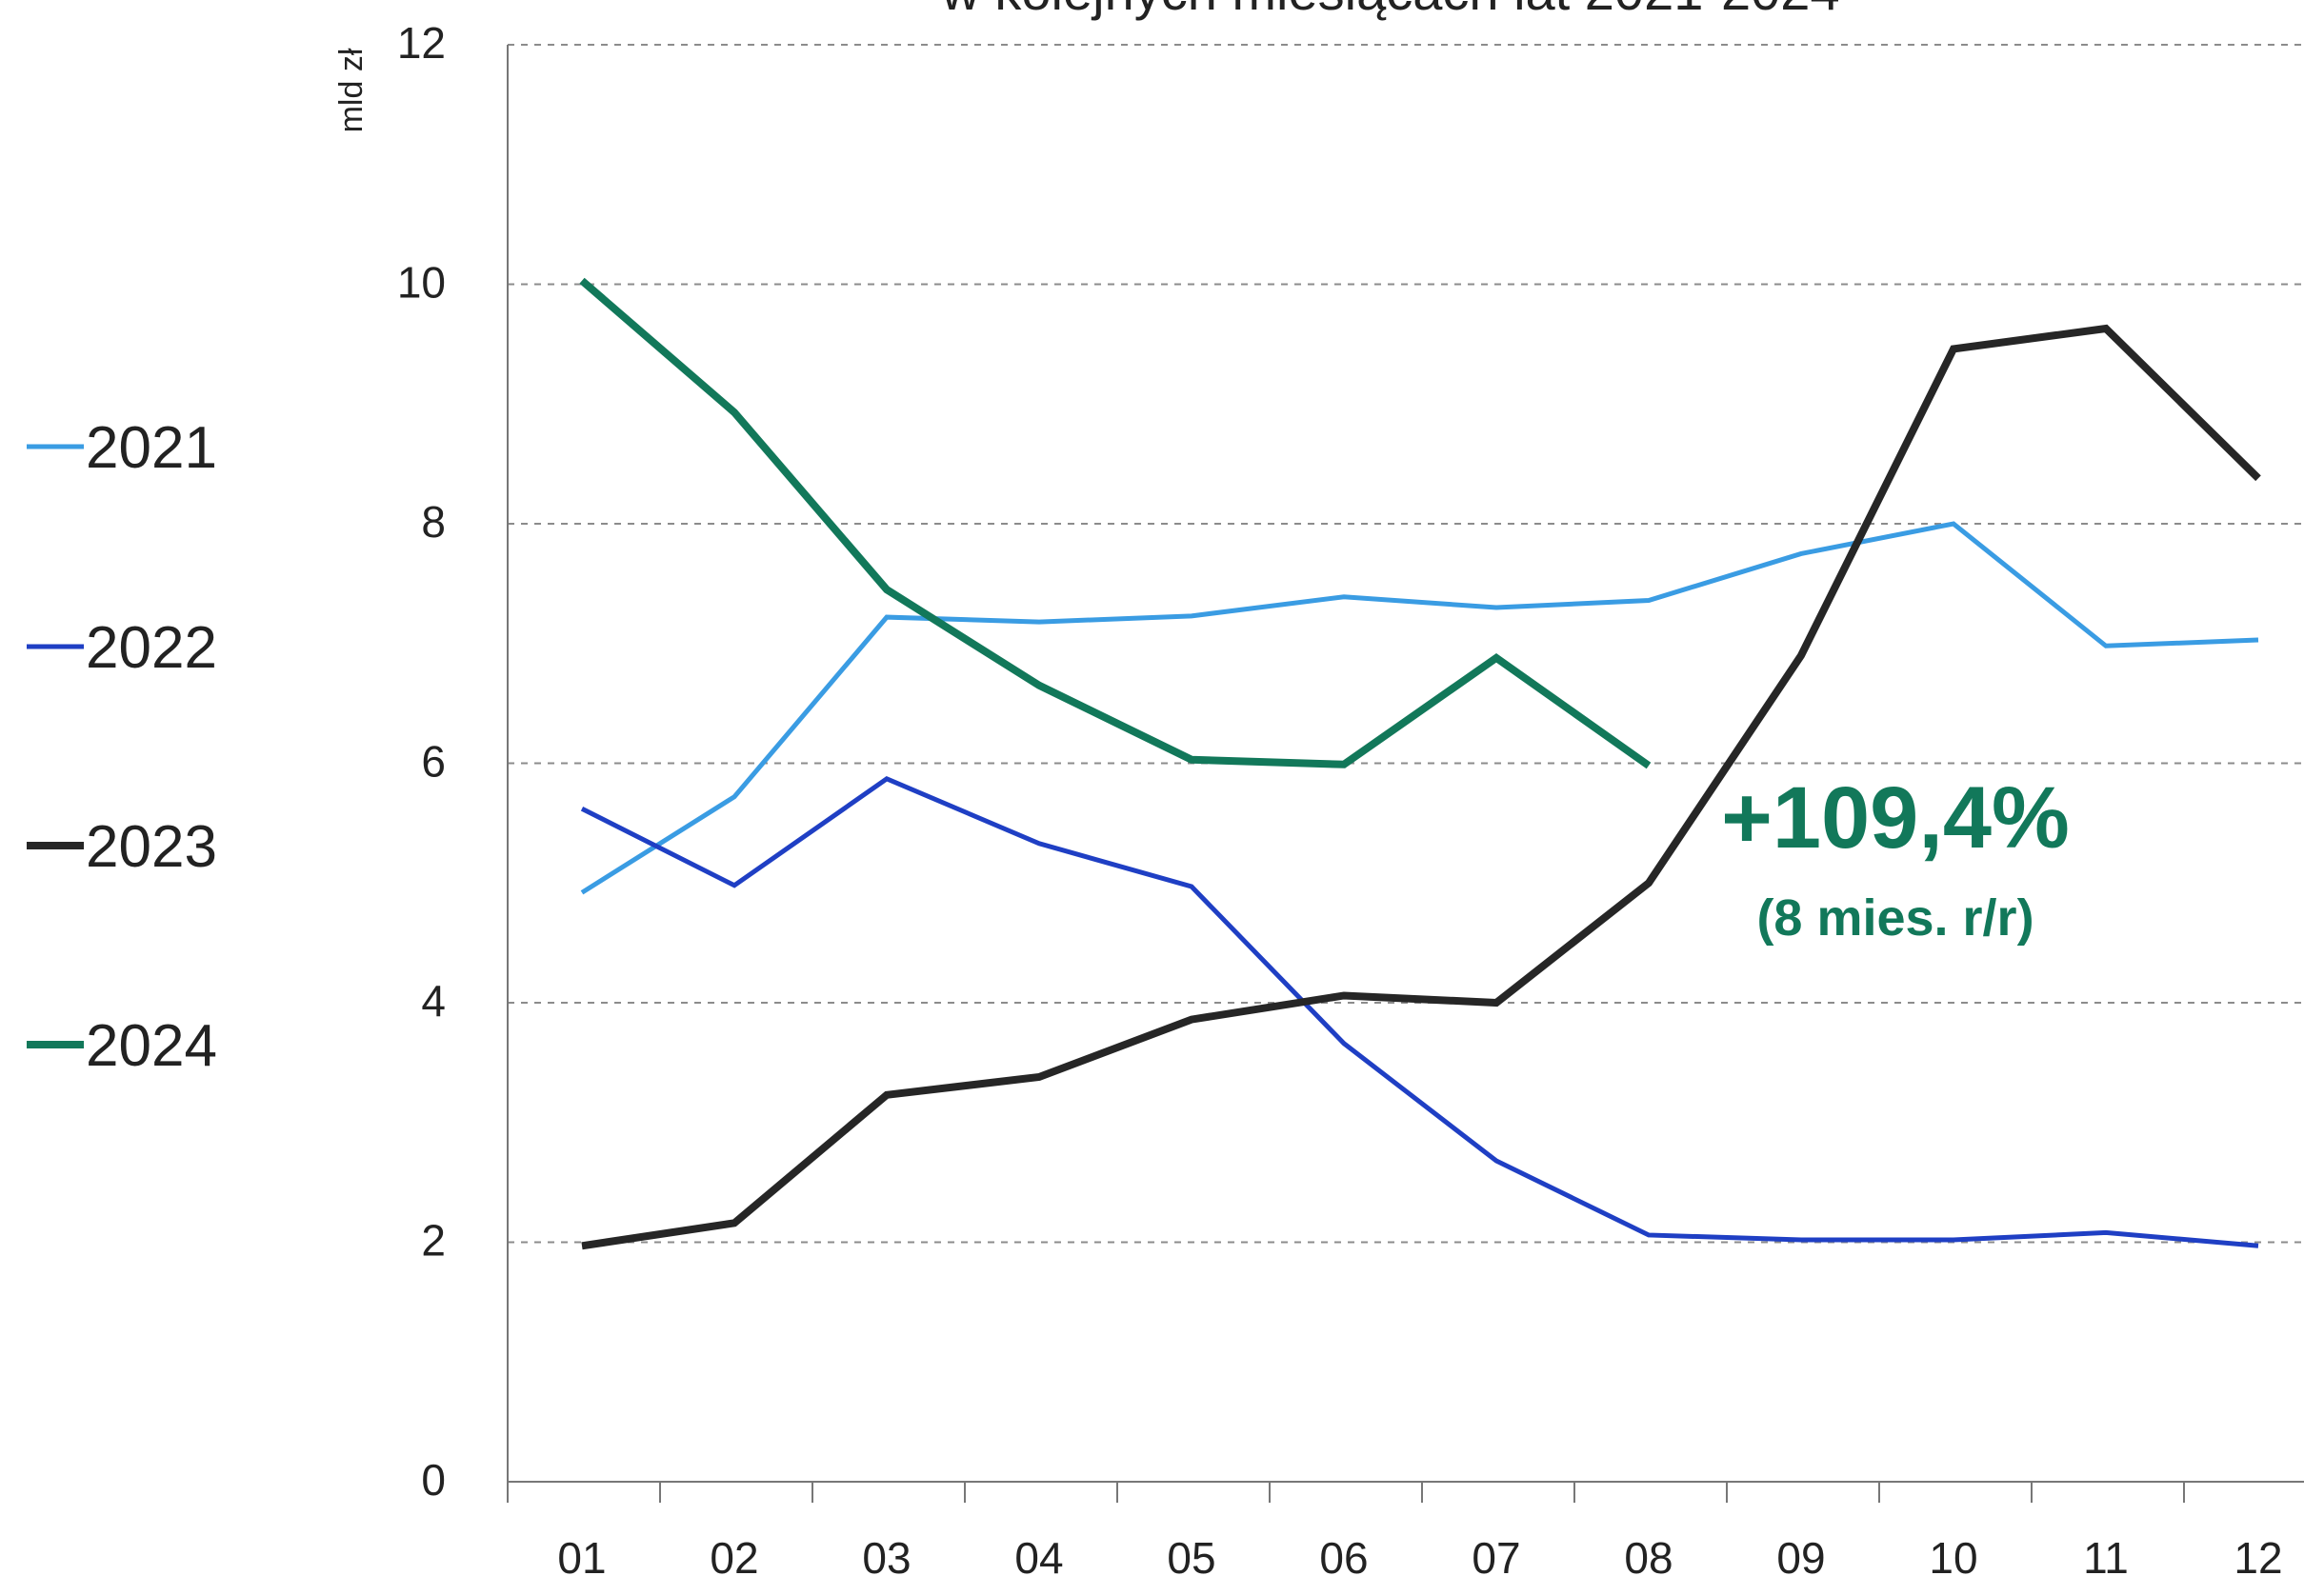 The height and width of the screenshot is (1596, 2304). Describe the element at coordinates (433, 522) in the screenshot. I see `y-tick-label: 8` at that location.